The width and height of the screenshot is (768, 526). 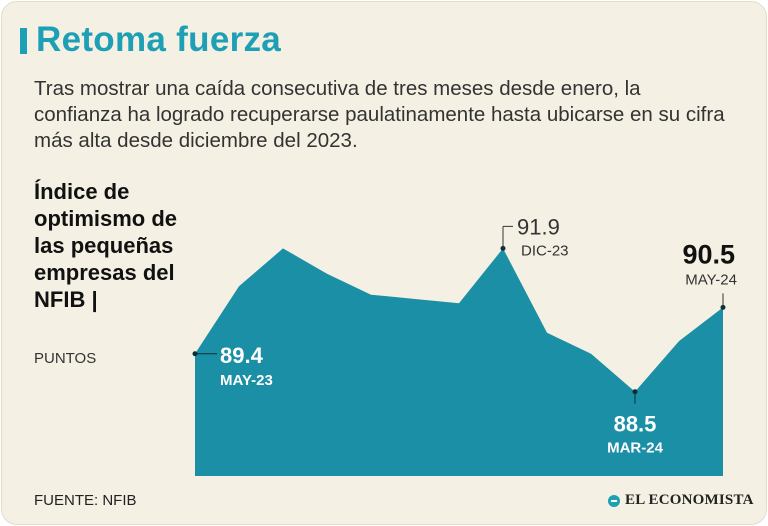 What do you see at coordinates (635, 448) in the screenshot?
I see `data-label-date-mar-24: MAR-24` at bounding box center [635, 448].